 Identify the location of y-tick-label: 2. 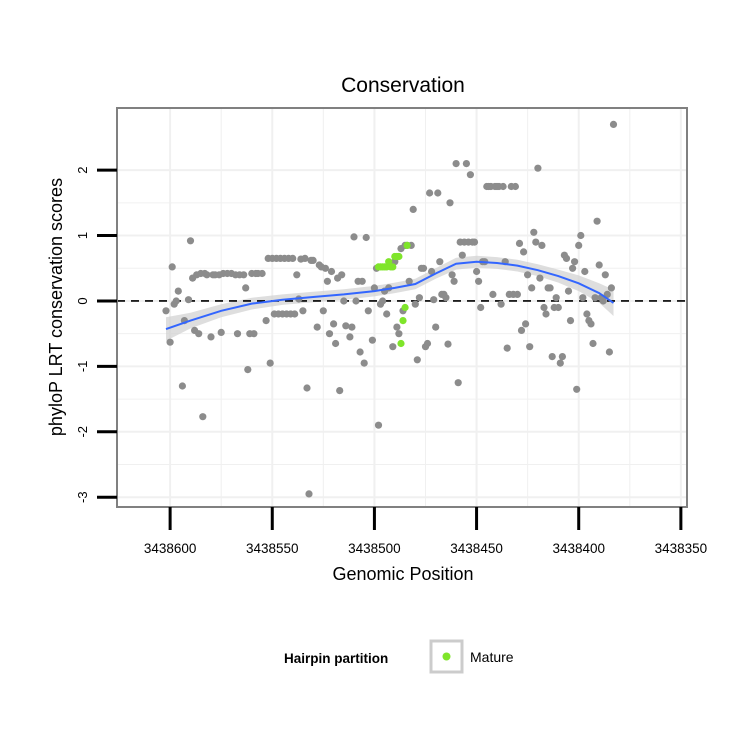
(82, 170).